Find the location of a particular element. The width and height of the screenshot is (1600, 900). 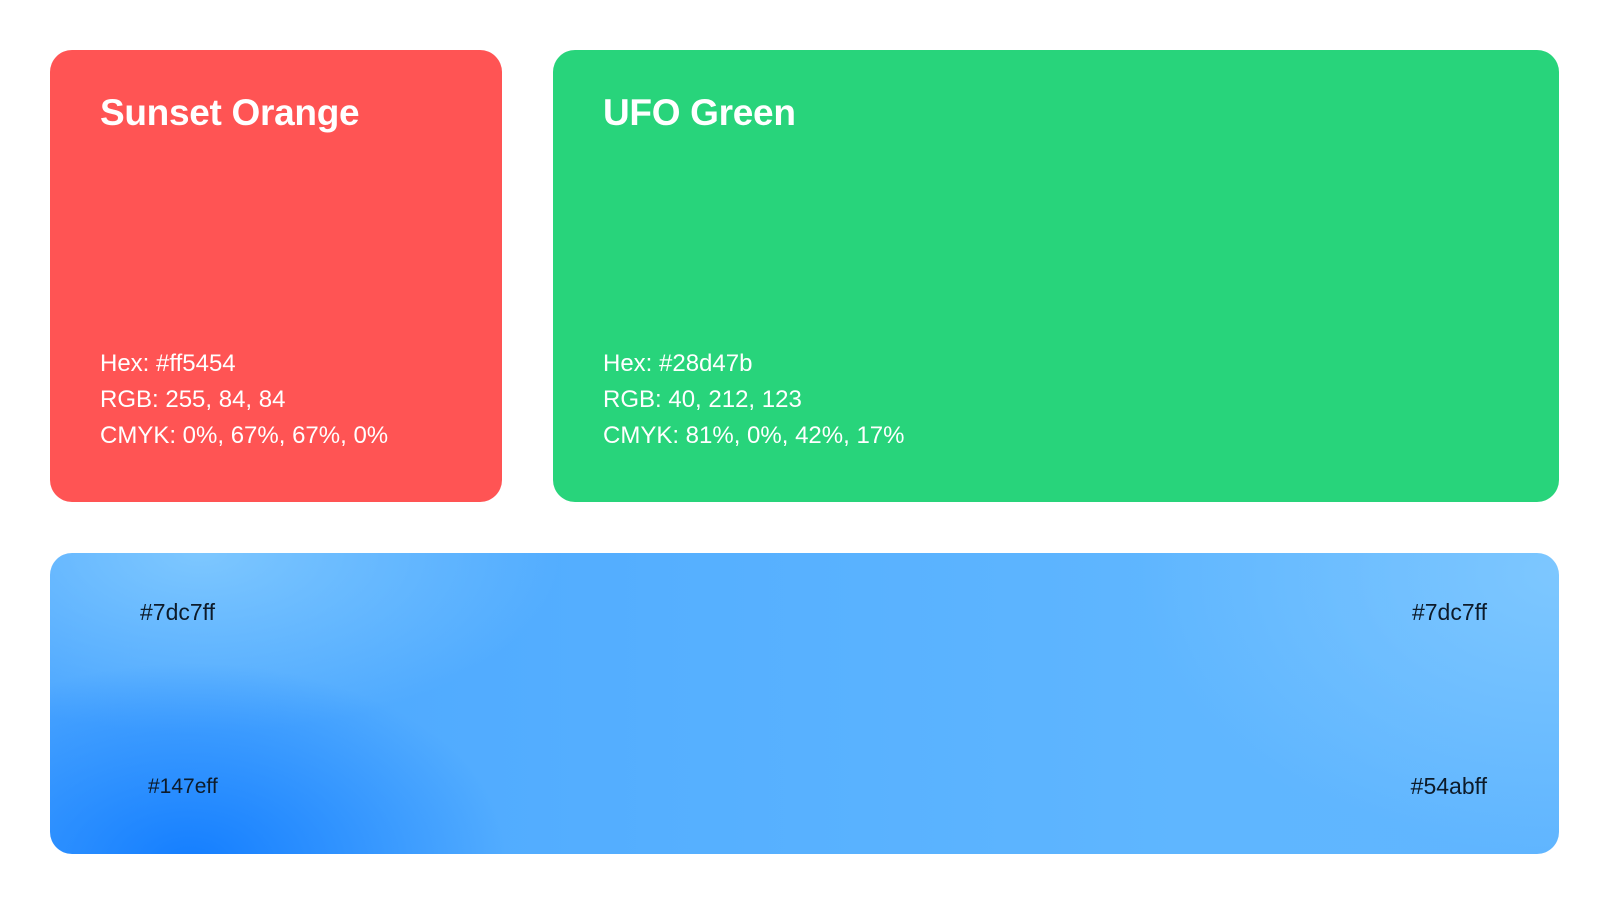

swatch-cmyk: CMYK: 0%, 67%, 67%, 0% is located at coordinates (244, 435).